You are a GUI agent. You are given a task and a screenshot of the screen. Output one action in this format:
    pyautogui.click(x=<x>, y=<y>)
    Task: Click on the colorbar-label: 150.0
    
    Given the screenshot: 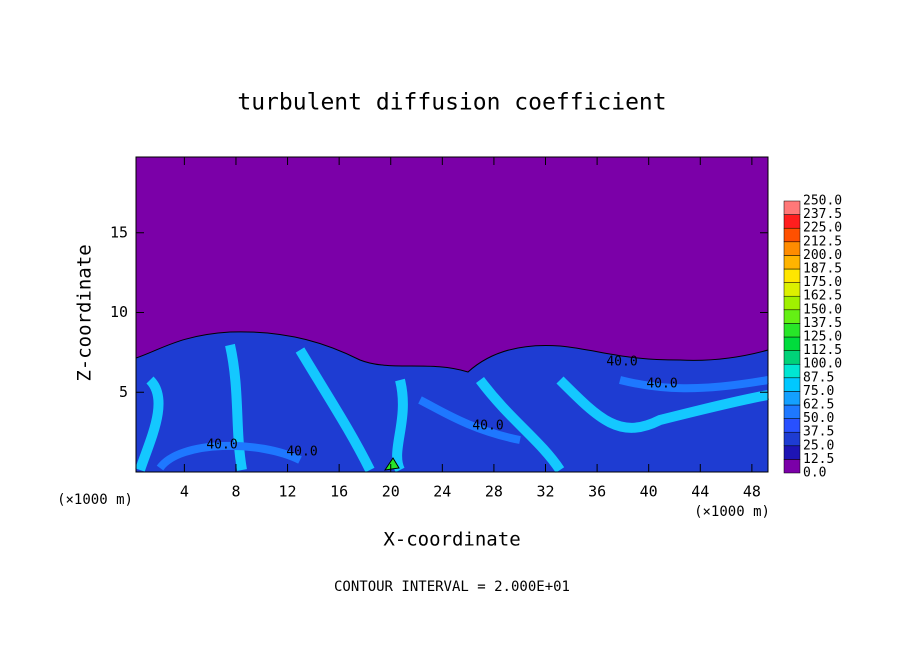 What is the action you would take?
    pyautogui.click(x=822, y=309)
    